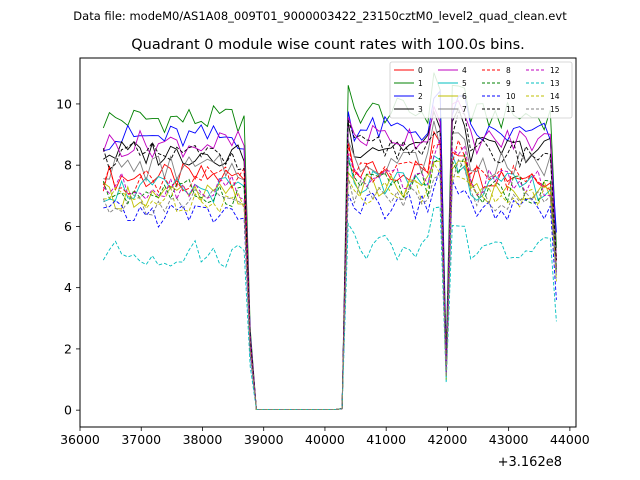 Image resolution: width=640 pixels, height=480 pixels. What do you see at coordinates (420, 96) in the screenshot?
I see `legend-label-2: 2` at bounding box center [420, 96].